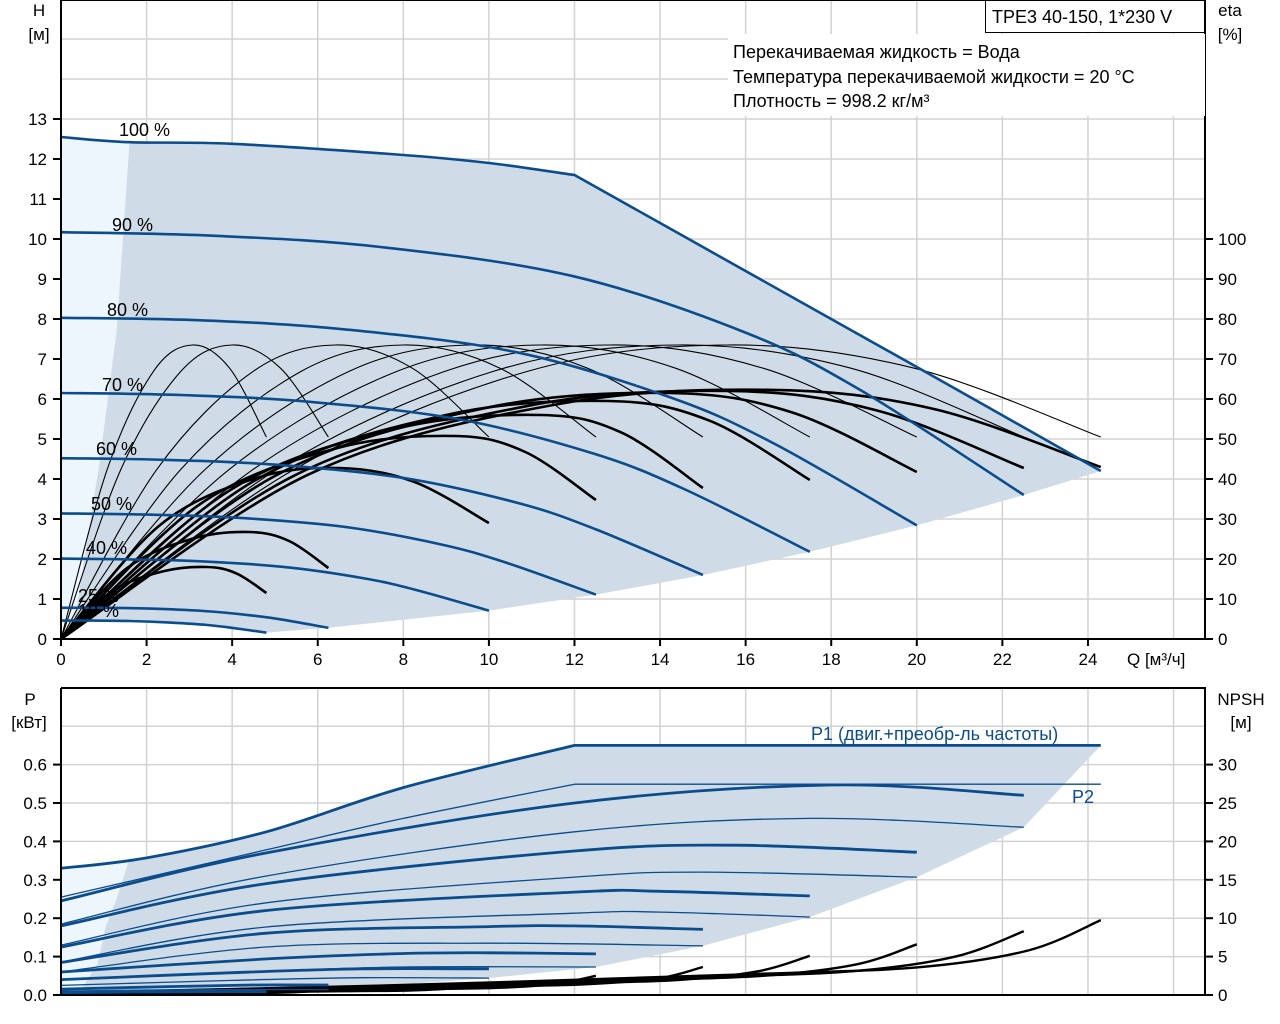 Image resolution: width=1280 pixels, height=1024 pixels. I want to click on head-curve-50pct, so click(328, 554).